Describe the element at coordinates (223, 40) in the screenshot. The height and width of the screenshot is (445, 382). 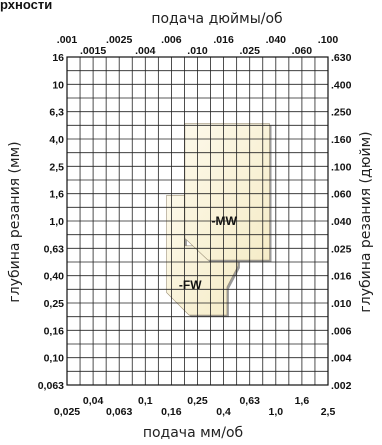
I see `top-tick-label: .016` at that location.